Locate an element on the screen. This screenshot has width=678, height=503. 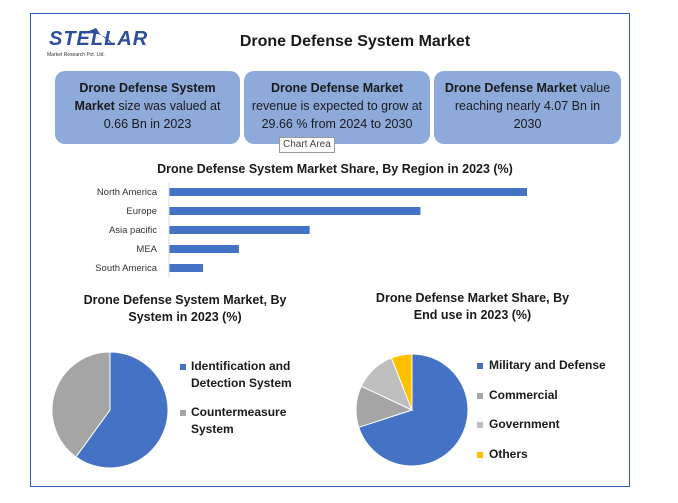
logo-arrow-icon is located at coordinates (98, 37).